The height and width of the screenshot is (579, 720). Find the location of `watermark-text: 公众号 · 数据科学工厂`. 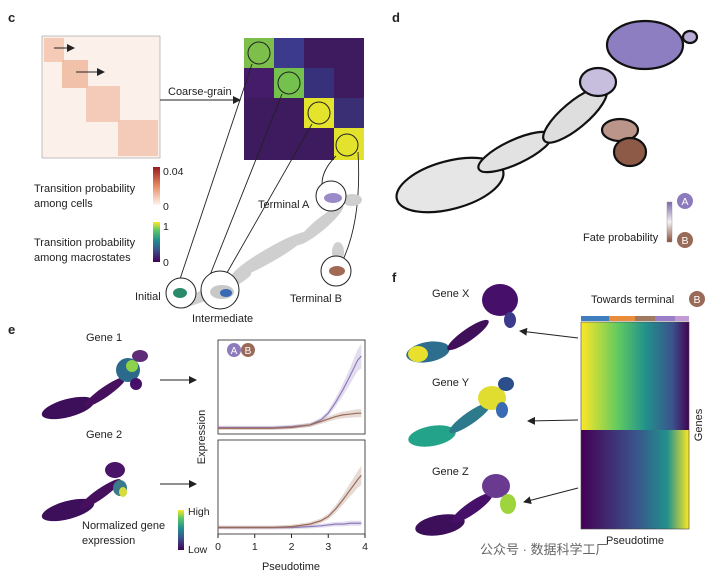

watermark-text: 公众号 · 数据科学工厂 is located at coordinates (544, 549).